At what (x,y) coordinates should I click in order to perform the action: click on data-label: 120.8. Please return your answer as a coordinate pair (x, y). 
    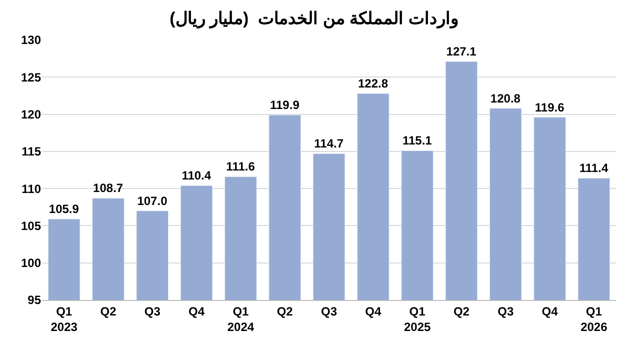
    Looking at the image, I should click on (505, 98).